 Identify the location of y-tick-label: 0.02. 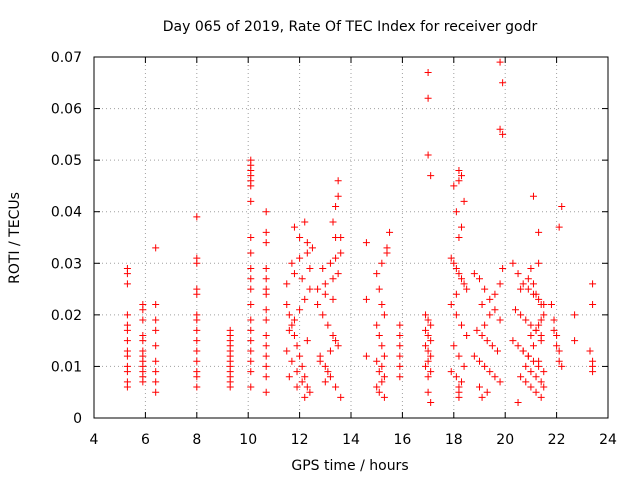
(66, 316).